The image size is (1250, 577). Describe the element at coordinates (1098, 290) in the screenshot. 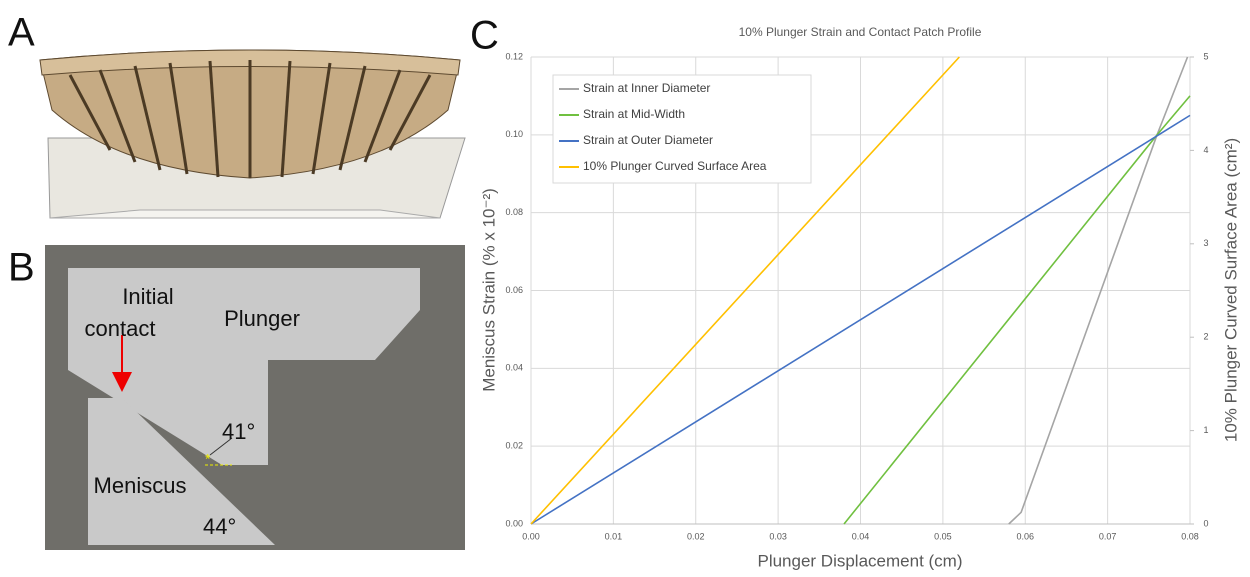

I see `series-line` at that location.